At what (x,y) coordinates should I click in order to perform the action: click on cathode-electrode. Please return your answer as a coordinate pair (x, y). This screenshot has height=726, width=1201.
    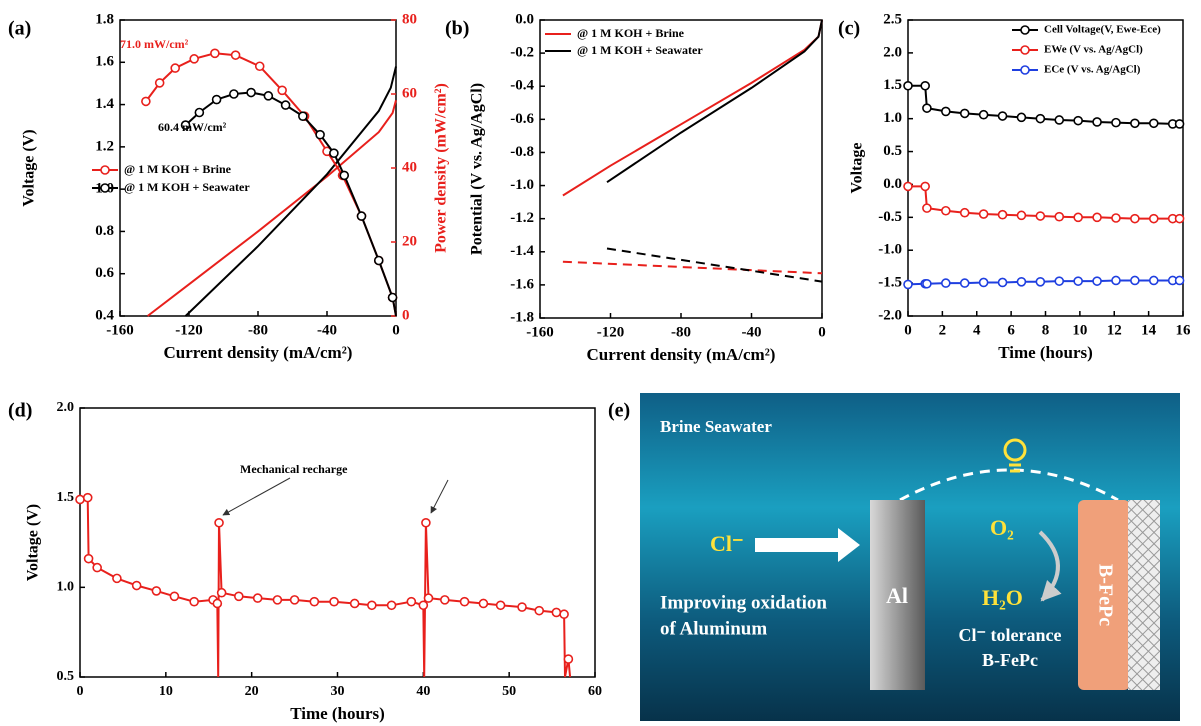
    Looking at the image, I should click on (1104, 595).